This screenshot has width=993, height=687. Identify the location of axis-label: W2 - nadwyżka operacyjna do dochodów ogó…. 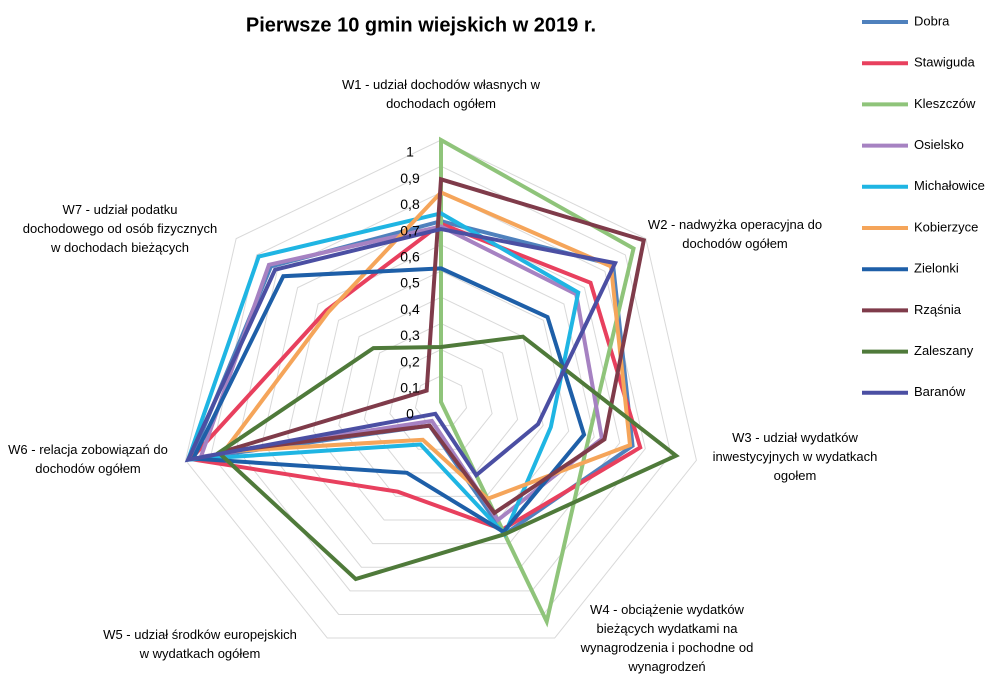
(735, 234).